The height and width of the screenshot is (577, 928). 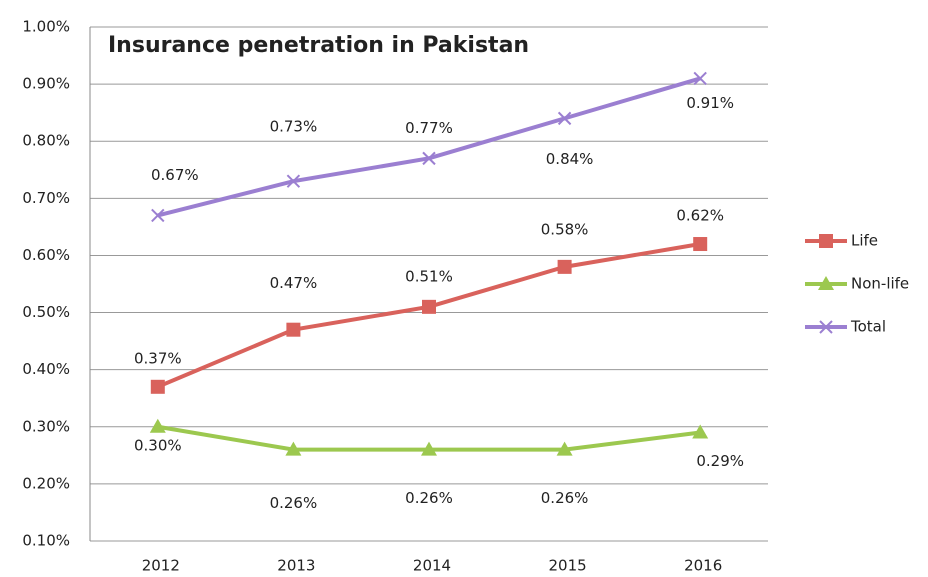 I want to click on chart-title: Insurance penetration in Pakistan, so click(x=318, y=45).